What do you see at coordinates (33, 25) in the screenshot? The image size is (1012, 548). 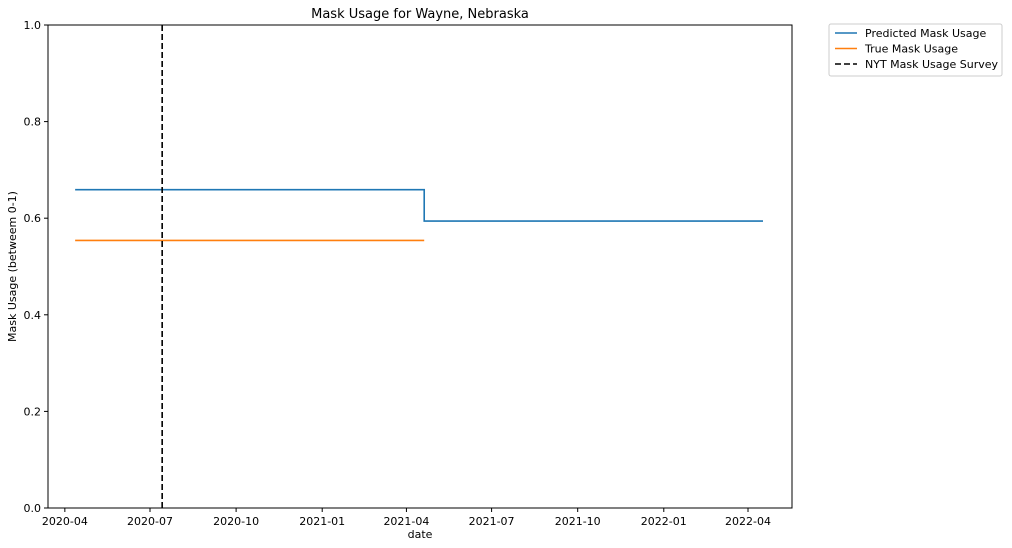 I see `y-tick-label: 1.0` at bounding box center [33, 25].